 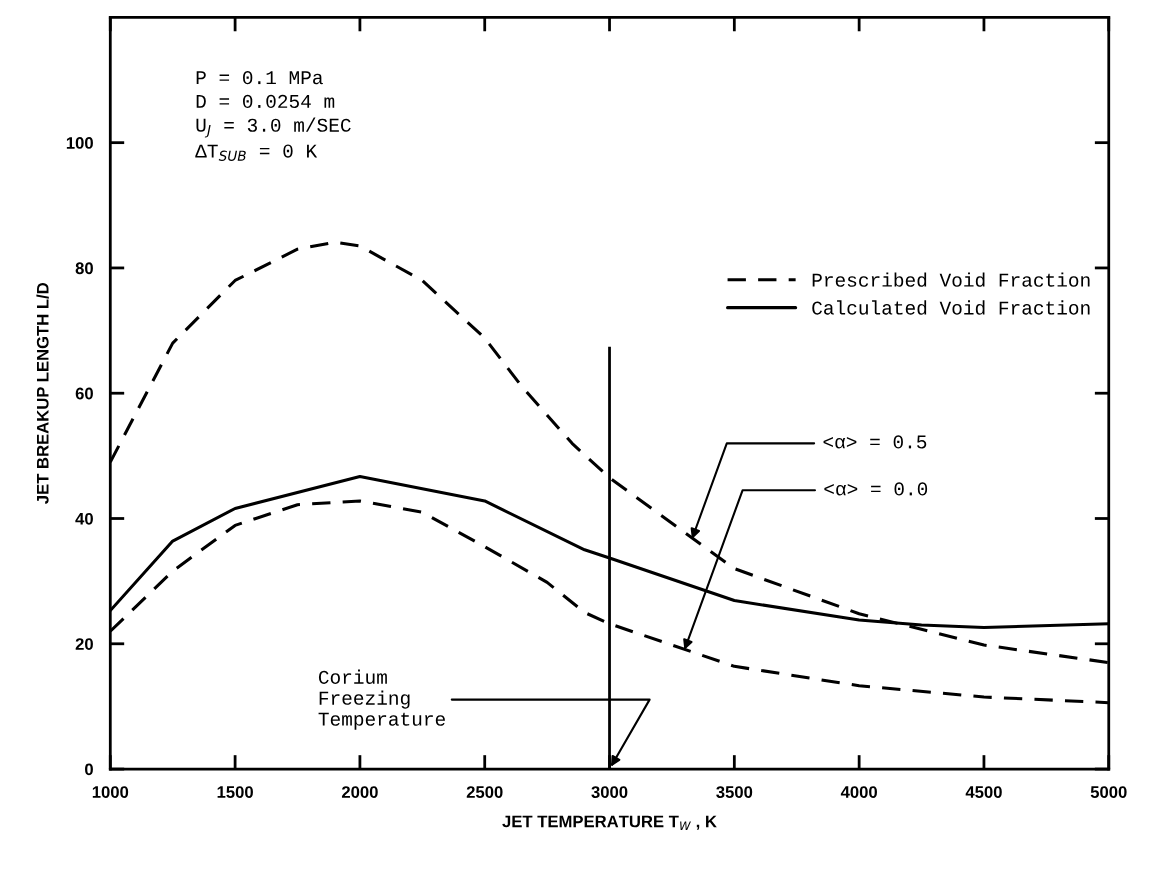 I want to click on annotation: <α> = 0.5, so click(x=875, y=442).